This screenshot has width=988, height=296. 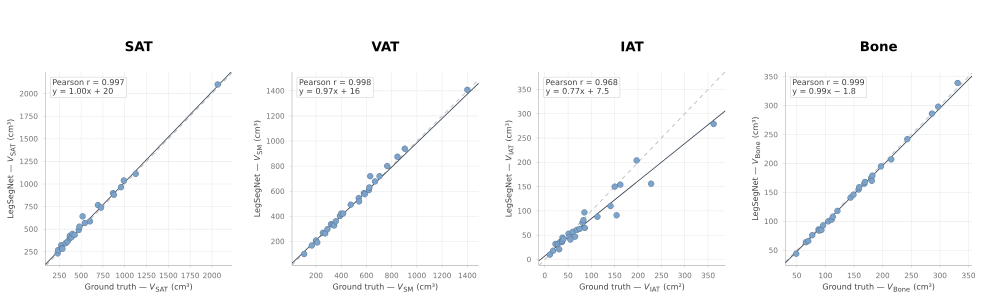 I want to click on y-axis-title: LegSegNet — V$_{IAT}$ (cm³), so click(x=509, y=168).